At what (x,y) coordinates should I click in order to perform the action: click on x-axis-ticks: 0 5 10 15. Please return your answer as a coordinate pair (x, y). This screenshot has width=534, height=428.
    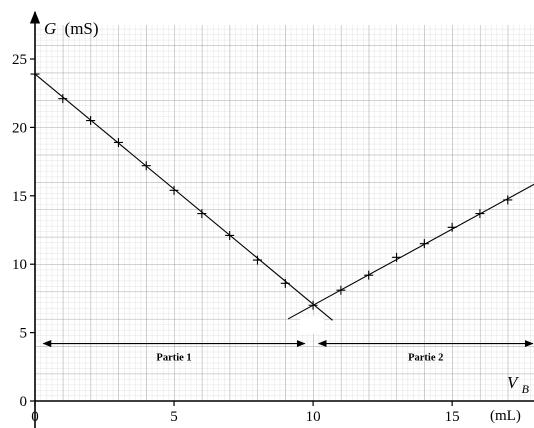
    Looking at the image, I should click on (245, 413).